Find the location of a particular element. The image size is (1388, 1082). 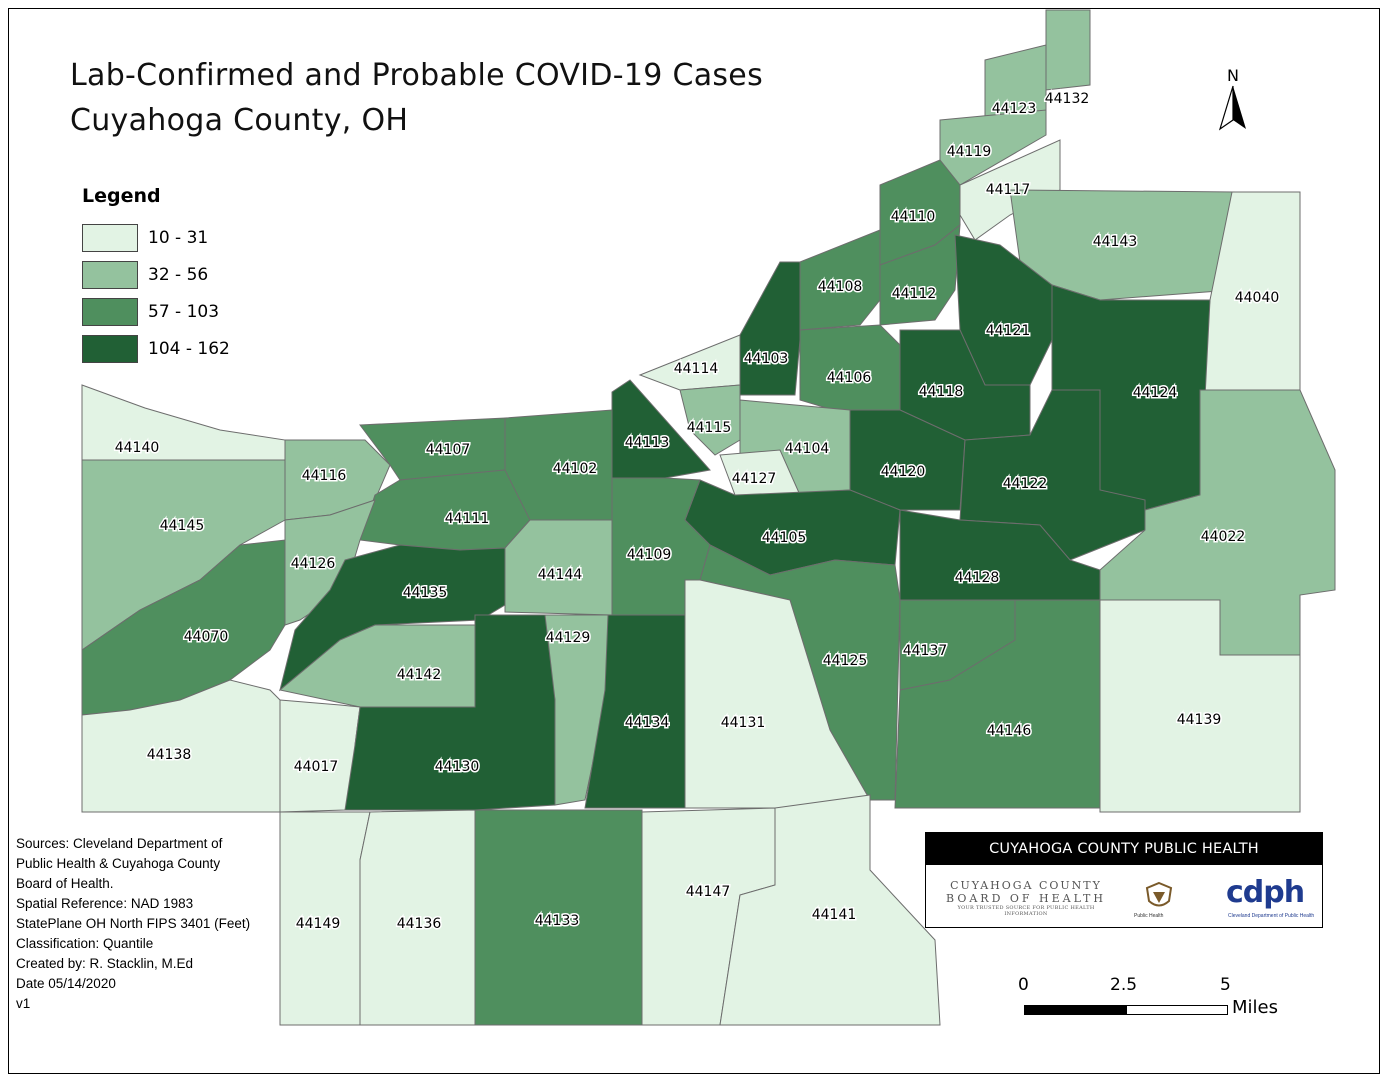

legend-item: 104 - 162 is located at coordinates (167, 348).